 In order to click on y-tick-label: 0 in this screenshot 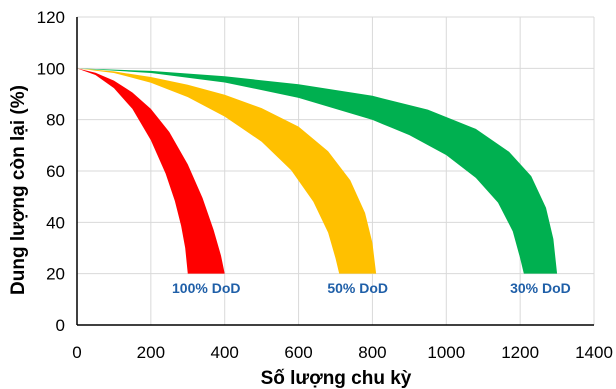, I will do `click(60, 325)`.